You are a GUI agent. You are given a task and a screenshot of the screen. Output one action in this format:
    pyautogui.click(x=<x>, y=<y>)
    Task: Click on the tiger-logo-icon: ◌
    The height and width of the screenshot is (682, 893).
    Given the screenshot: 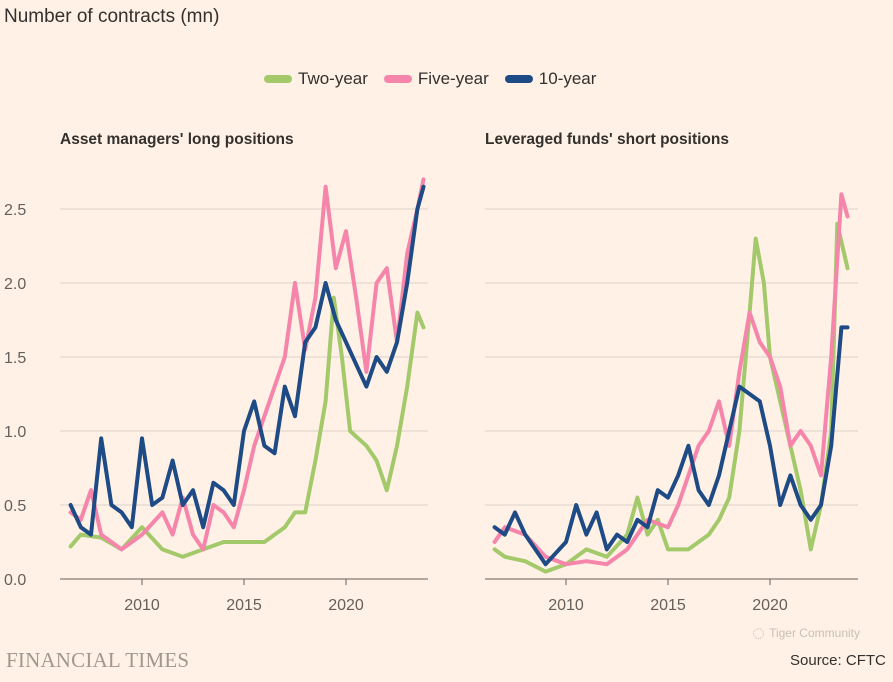 What is the action you would take?
    pyautogui.click(x=759, y=632)
    